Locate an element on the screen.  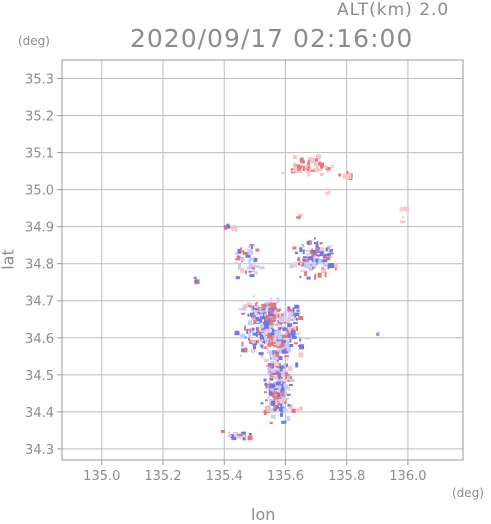
y-axis-unit: (deg) is located at coordinates (34, 41).